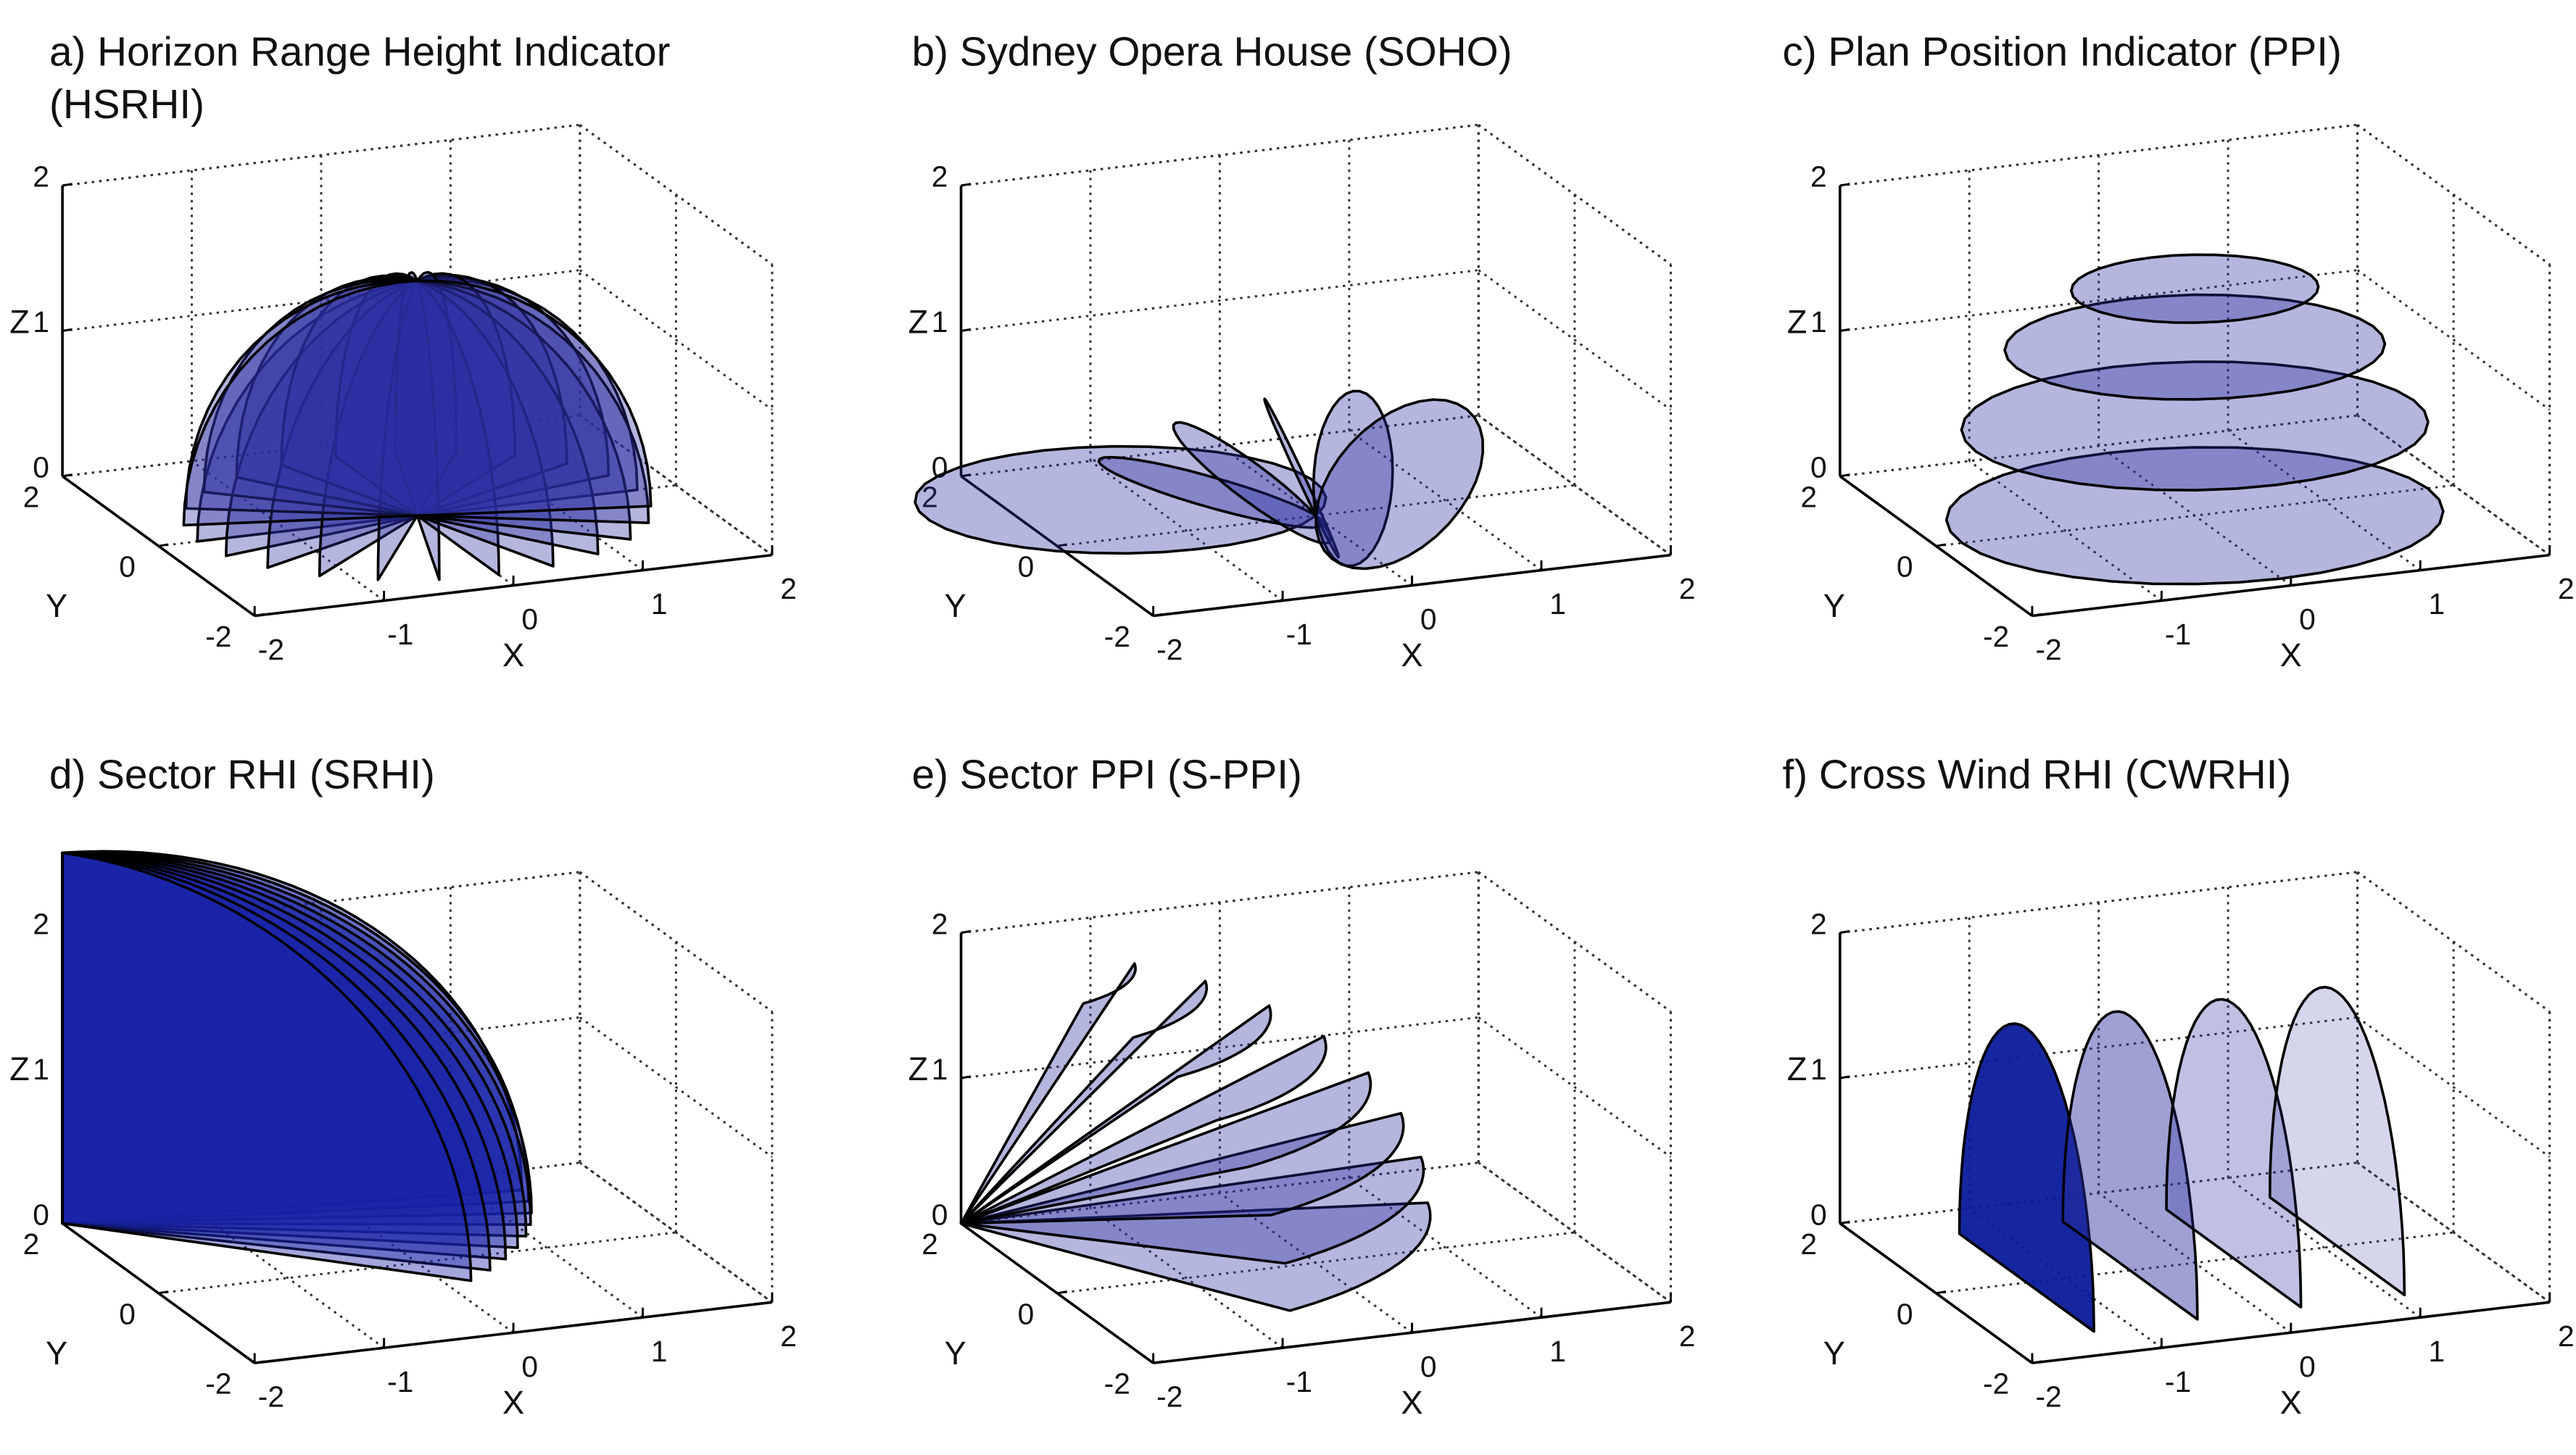 Image resolution: width=2576 pixels, height=1455 pixels. I want to click on panel-title: d) Sector RHI (SRHI), so click(242, 775).